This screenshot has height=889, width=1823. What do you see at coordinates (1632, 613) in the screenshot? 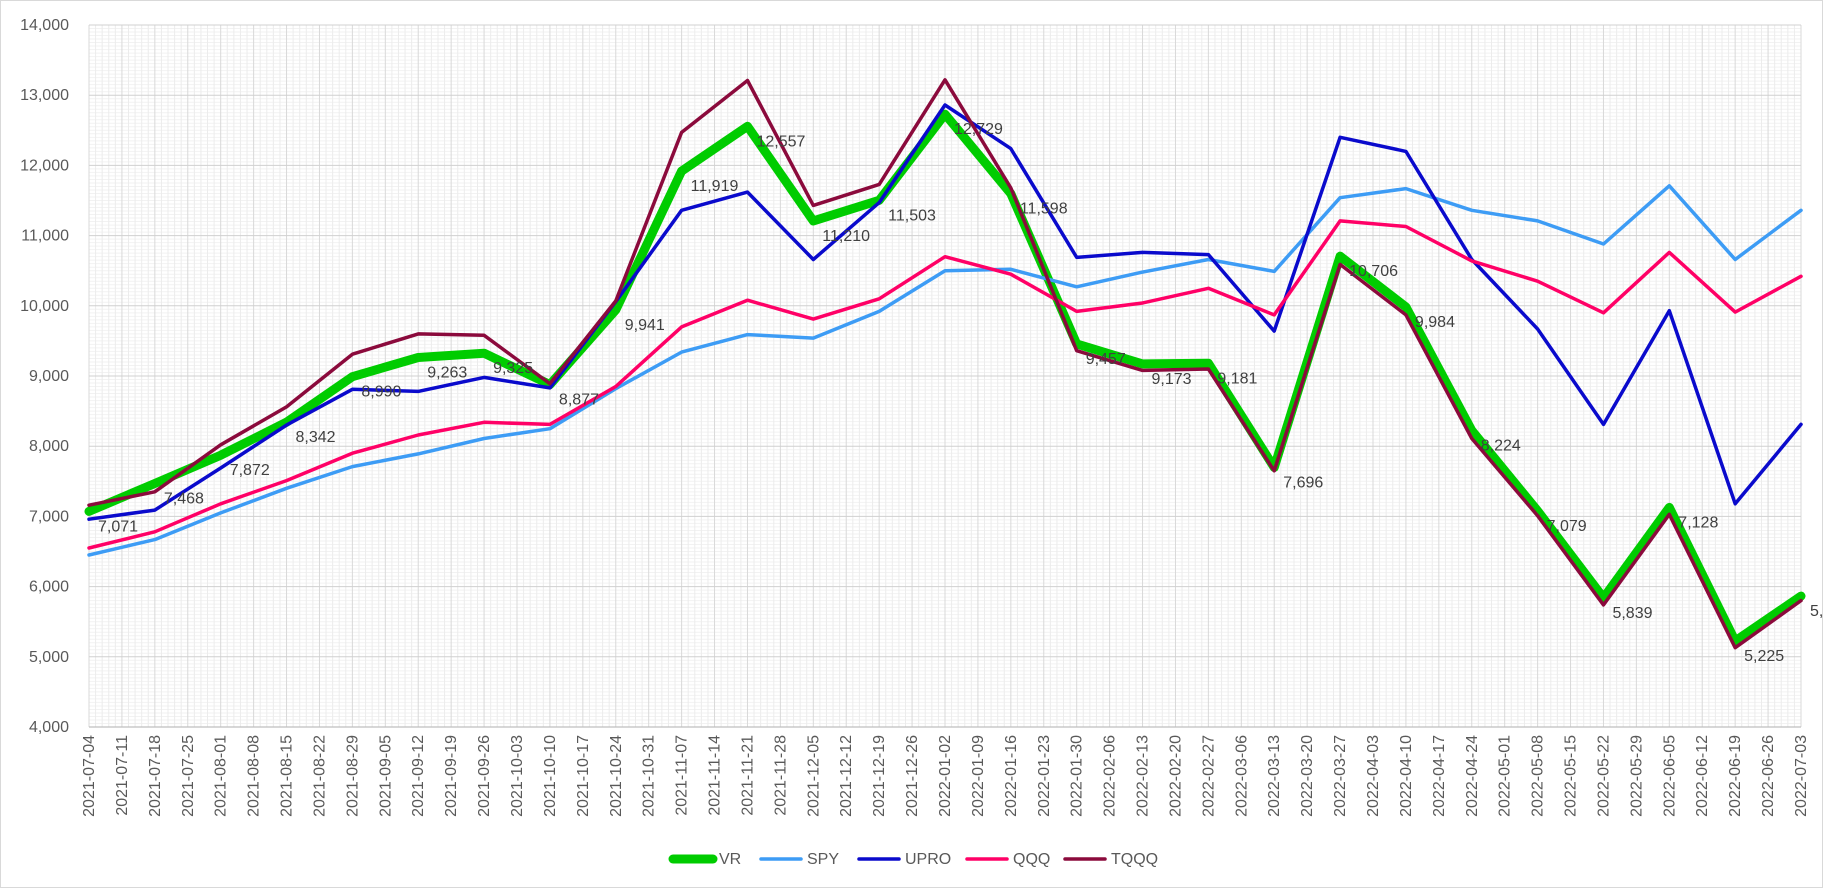
I see `data-label: 5,839` at bounding box center [1632, 613].